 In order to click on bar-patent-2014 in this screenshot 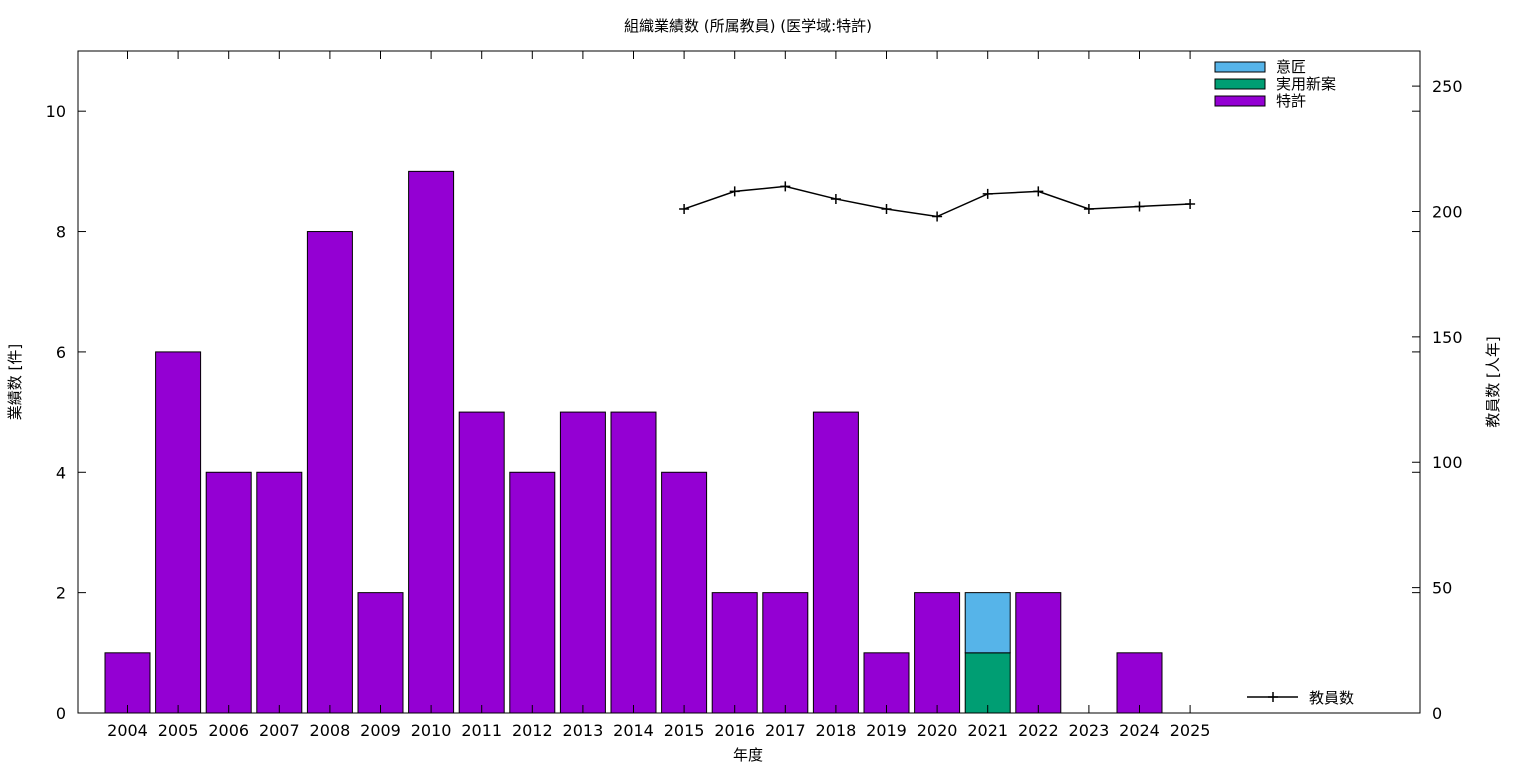, I will do `click(633, 562)`.